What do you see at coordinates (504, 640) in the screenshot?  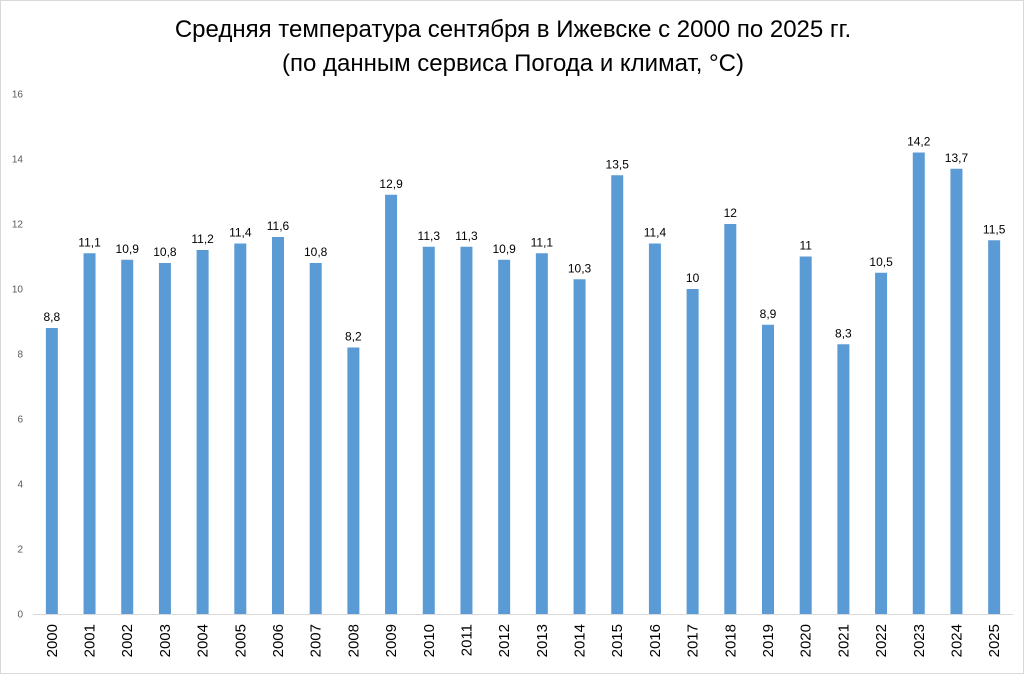 I see `x-tick-label: 2012` at bounding box center [504, 640].